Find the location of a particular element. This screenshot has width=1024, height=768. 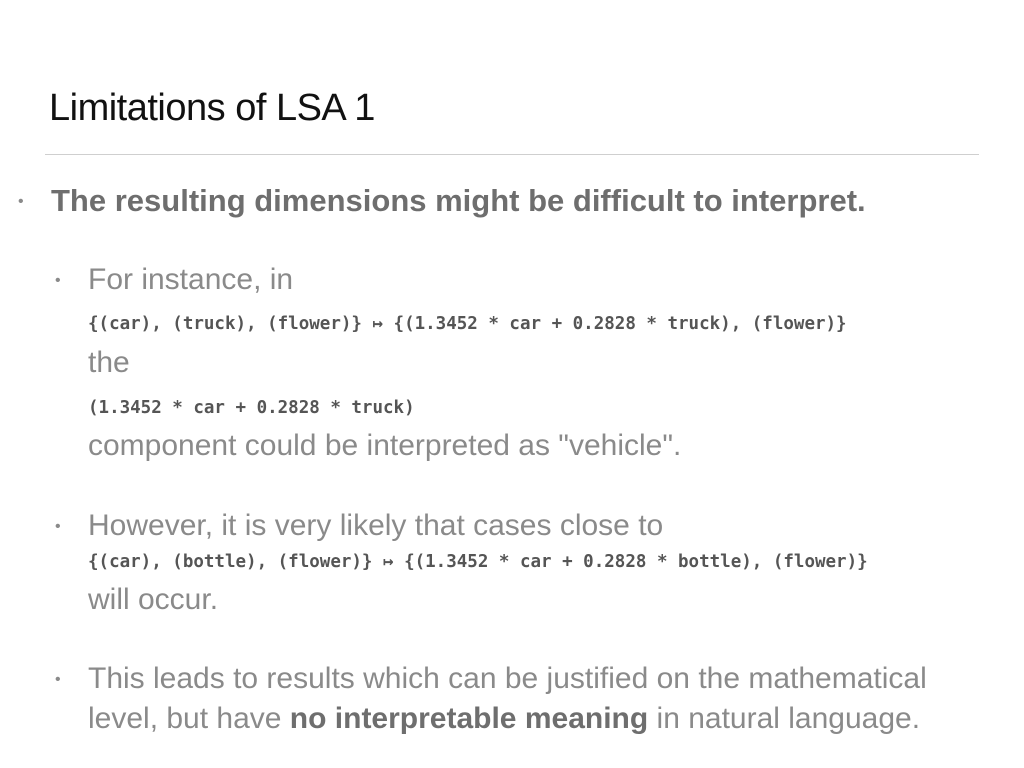

sub-bullet-1-intro: For instance, in is located at coordinates (191, 279).